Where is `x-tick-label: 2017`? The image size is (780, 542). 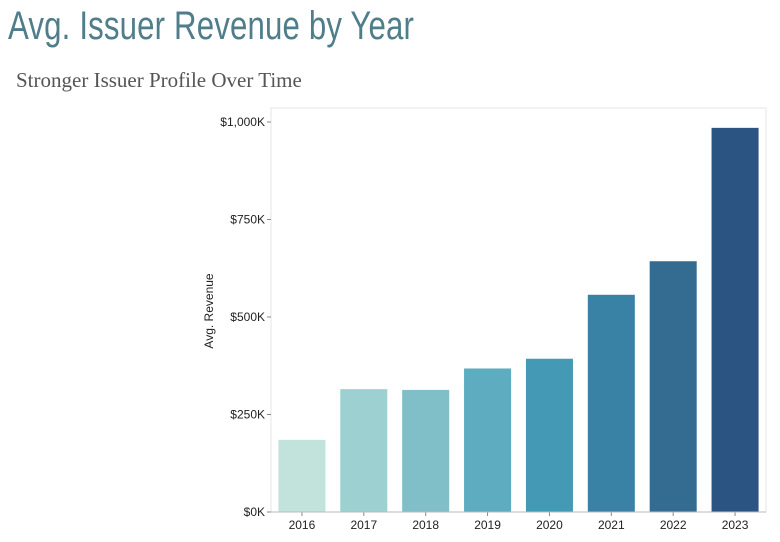 x-tick-label: 2017 is located at coordinates (363, 525).